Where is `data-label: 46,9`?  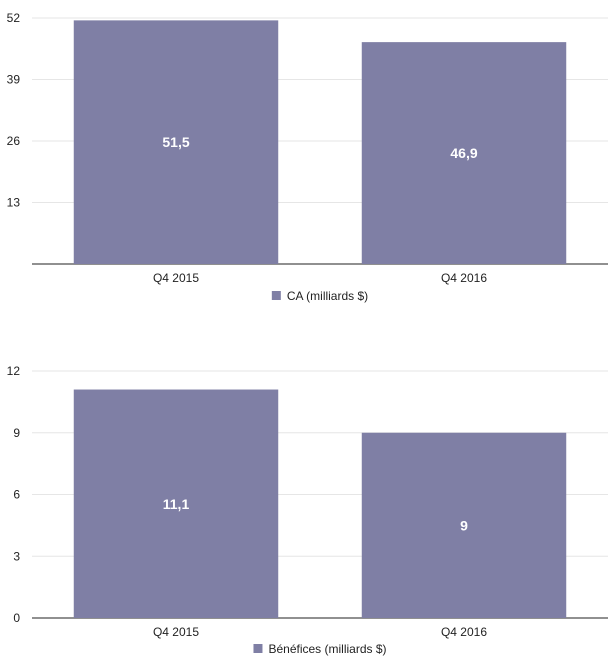 data-label: 46,9 is located at coordinates (463, 153).